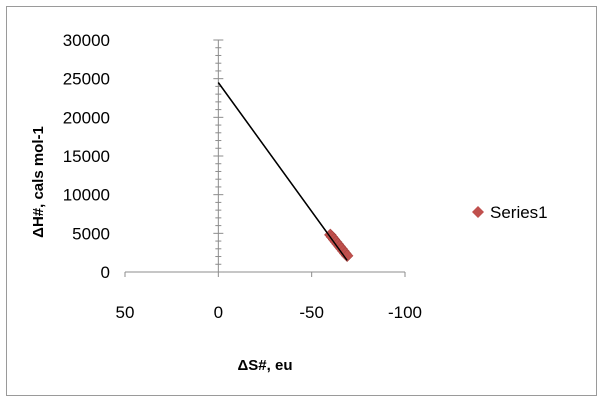 The width and height of the screenshot is (605, 402). What do you see at coordinates (91, 233) in the screenshot?
I see `y-tick-label: 5000` at bounding box center [91, 233].